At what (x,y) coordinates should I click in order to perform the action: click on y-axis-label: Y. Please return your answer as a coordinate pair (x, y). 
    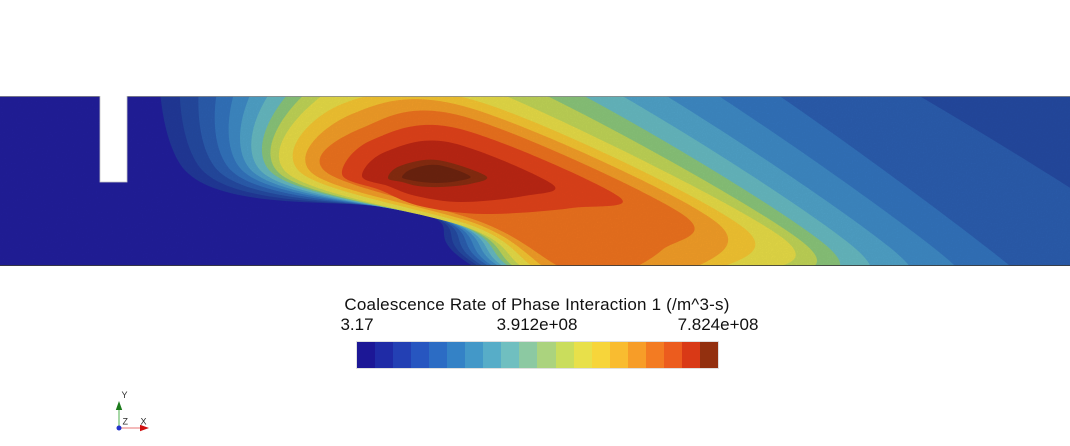
    Looking at the image, I should click on (125, 395).